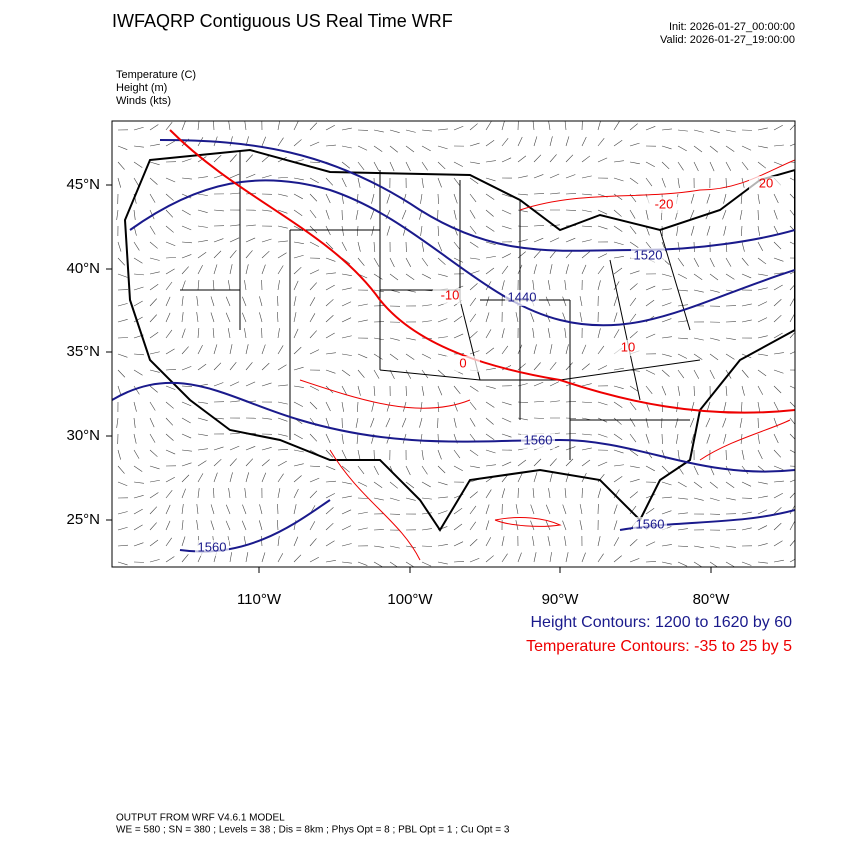 The image size is (850, 850). I want to click on title: IWFAQRP Contiguous US Real Time WRF, so click(282, 21).